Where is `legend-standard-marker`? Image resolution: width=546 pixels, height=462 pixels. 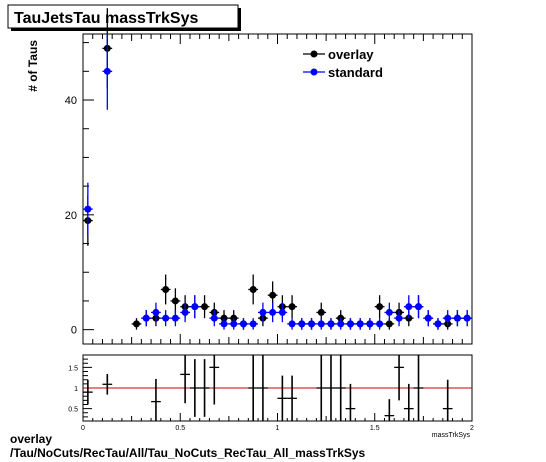 legend-standard-marker is located at coordinates (314, 72).